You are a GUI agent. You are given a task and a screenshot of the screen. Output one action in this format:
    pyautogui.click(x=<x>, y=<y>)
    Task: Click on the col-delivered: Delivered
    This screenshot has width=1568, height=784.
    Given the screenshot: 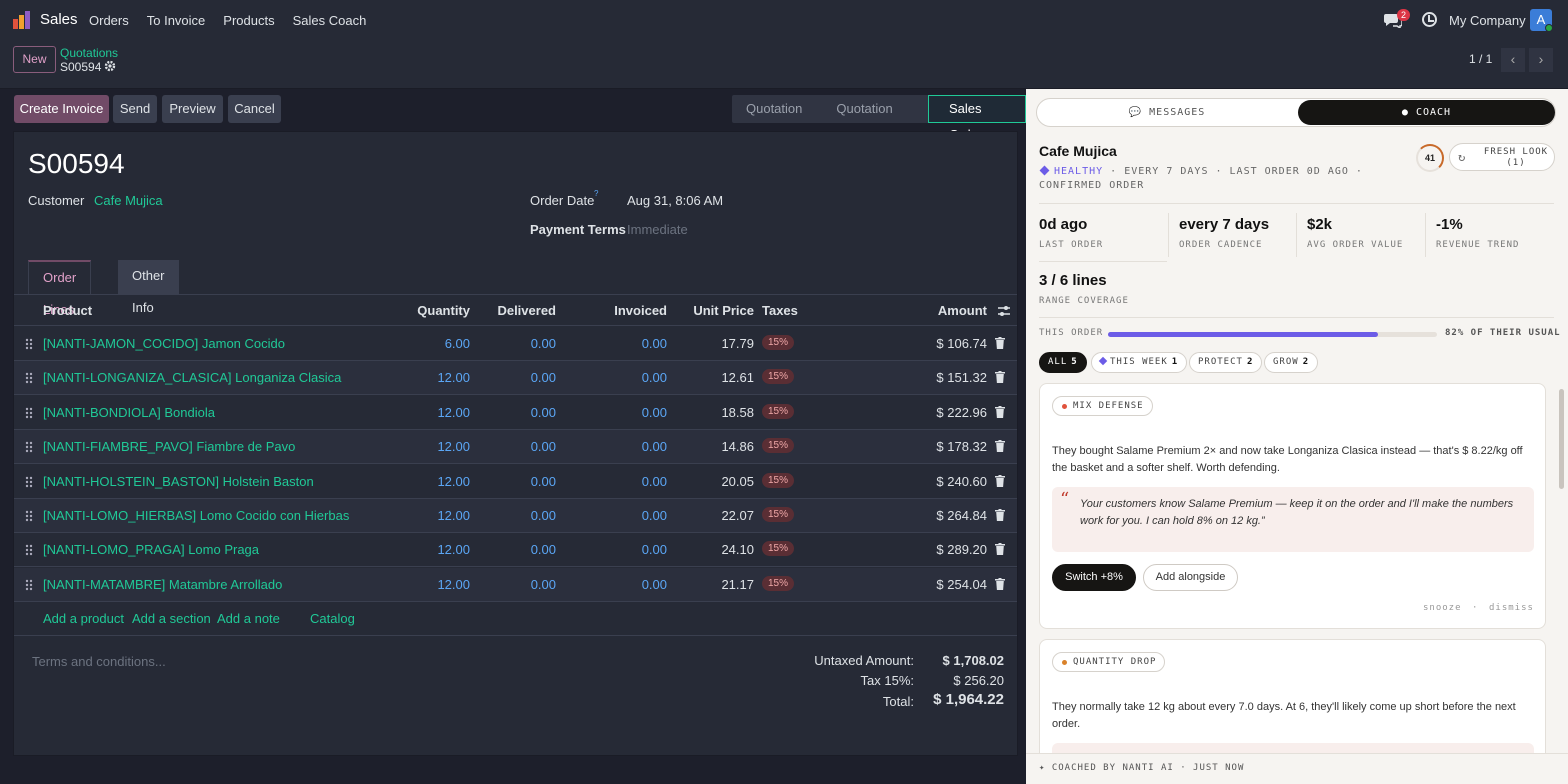 What is the action you would take?
    pyautogui.click(x=516, y=310)
    